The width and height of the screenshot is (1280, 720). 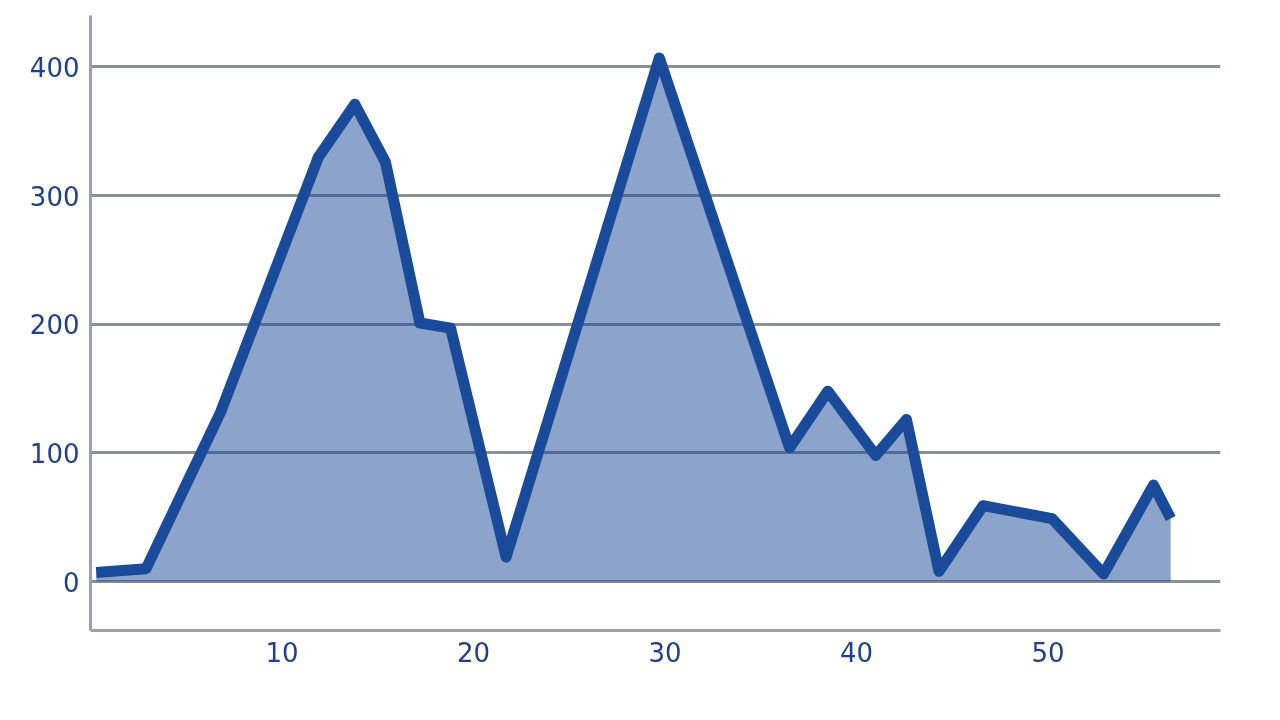 What do you see at coordinates (474, 652) in the screenshot?
I see `x-tick-label: 20` at bounding box center [474, 652].